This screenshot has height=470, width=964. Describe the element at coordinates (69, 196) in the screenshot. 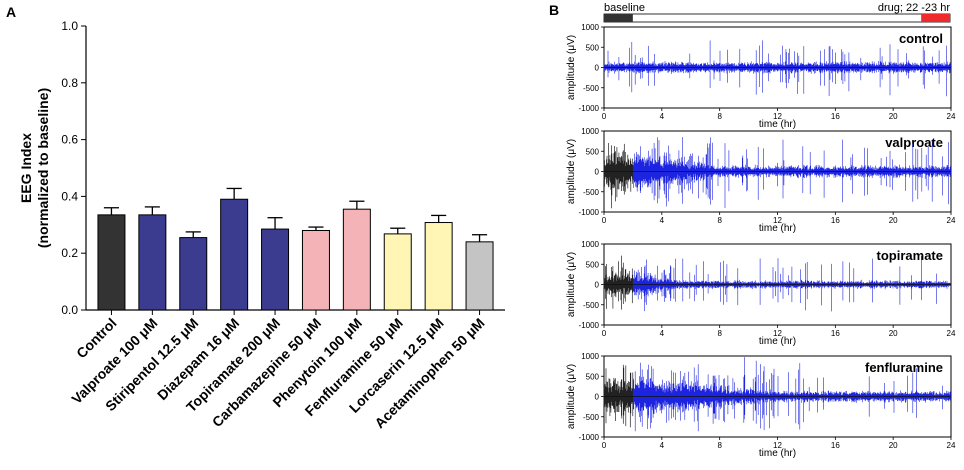

I see `y-tick-label: 0.4` at that location.